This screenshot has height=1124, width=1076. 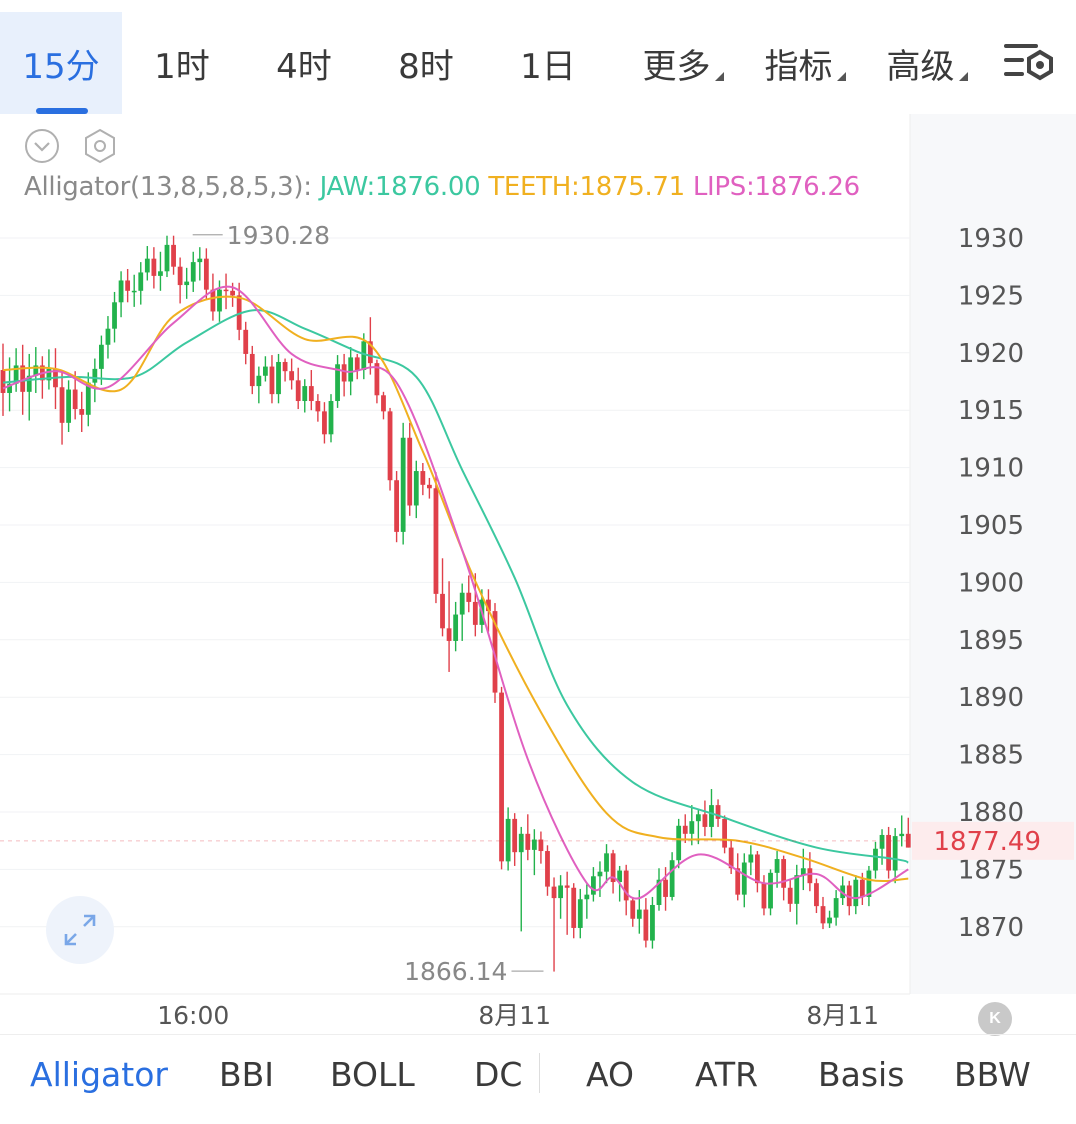 I want to click on tab-4h: 4时, so click(x=304, y=63).